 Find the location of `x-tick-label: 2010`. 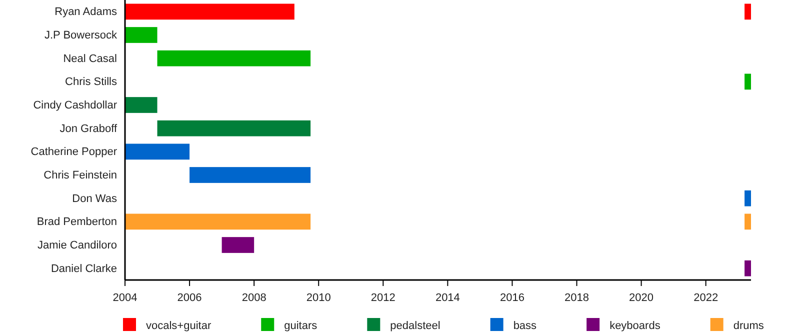

x-tick-label: 2010 is located at coordinates (318, 298).